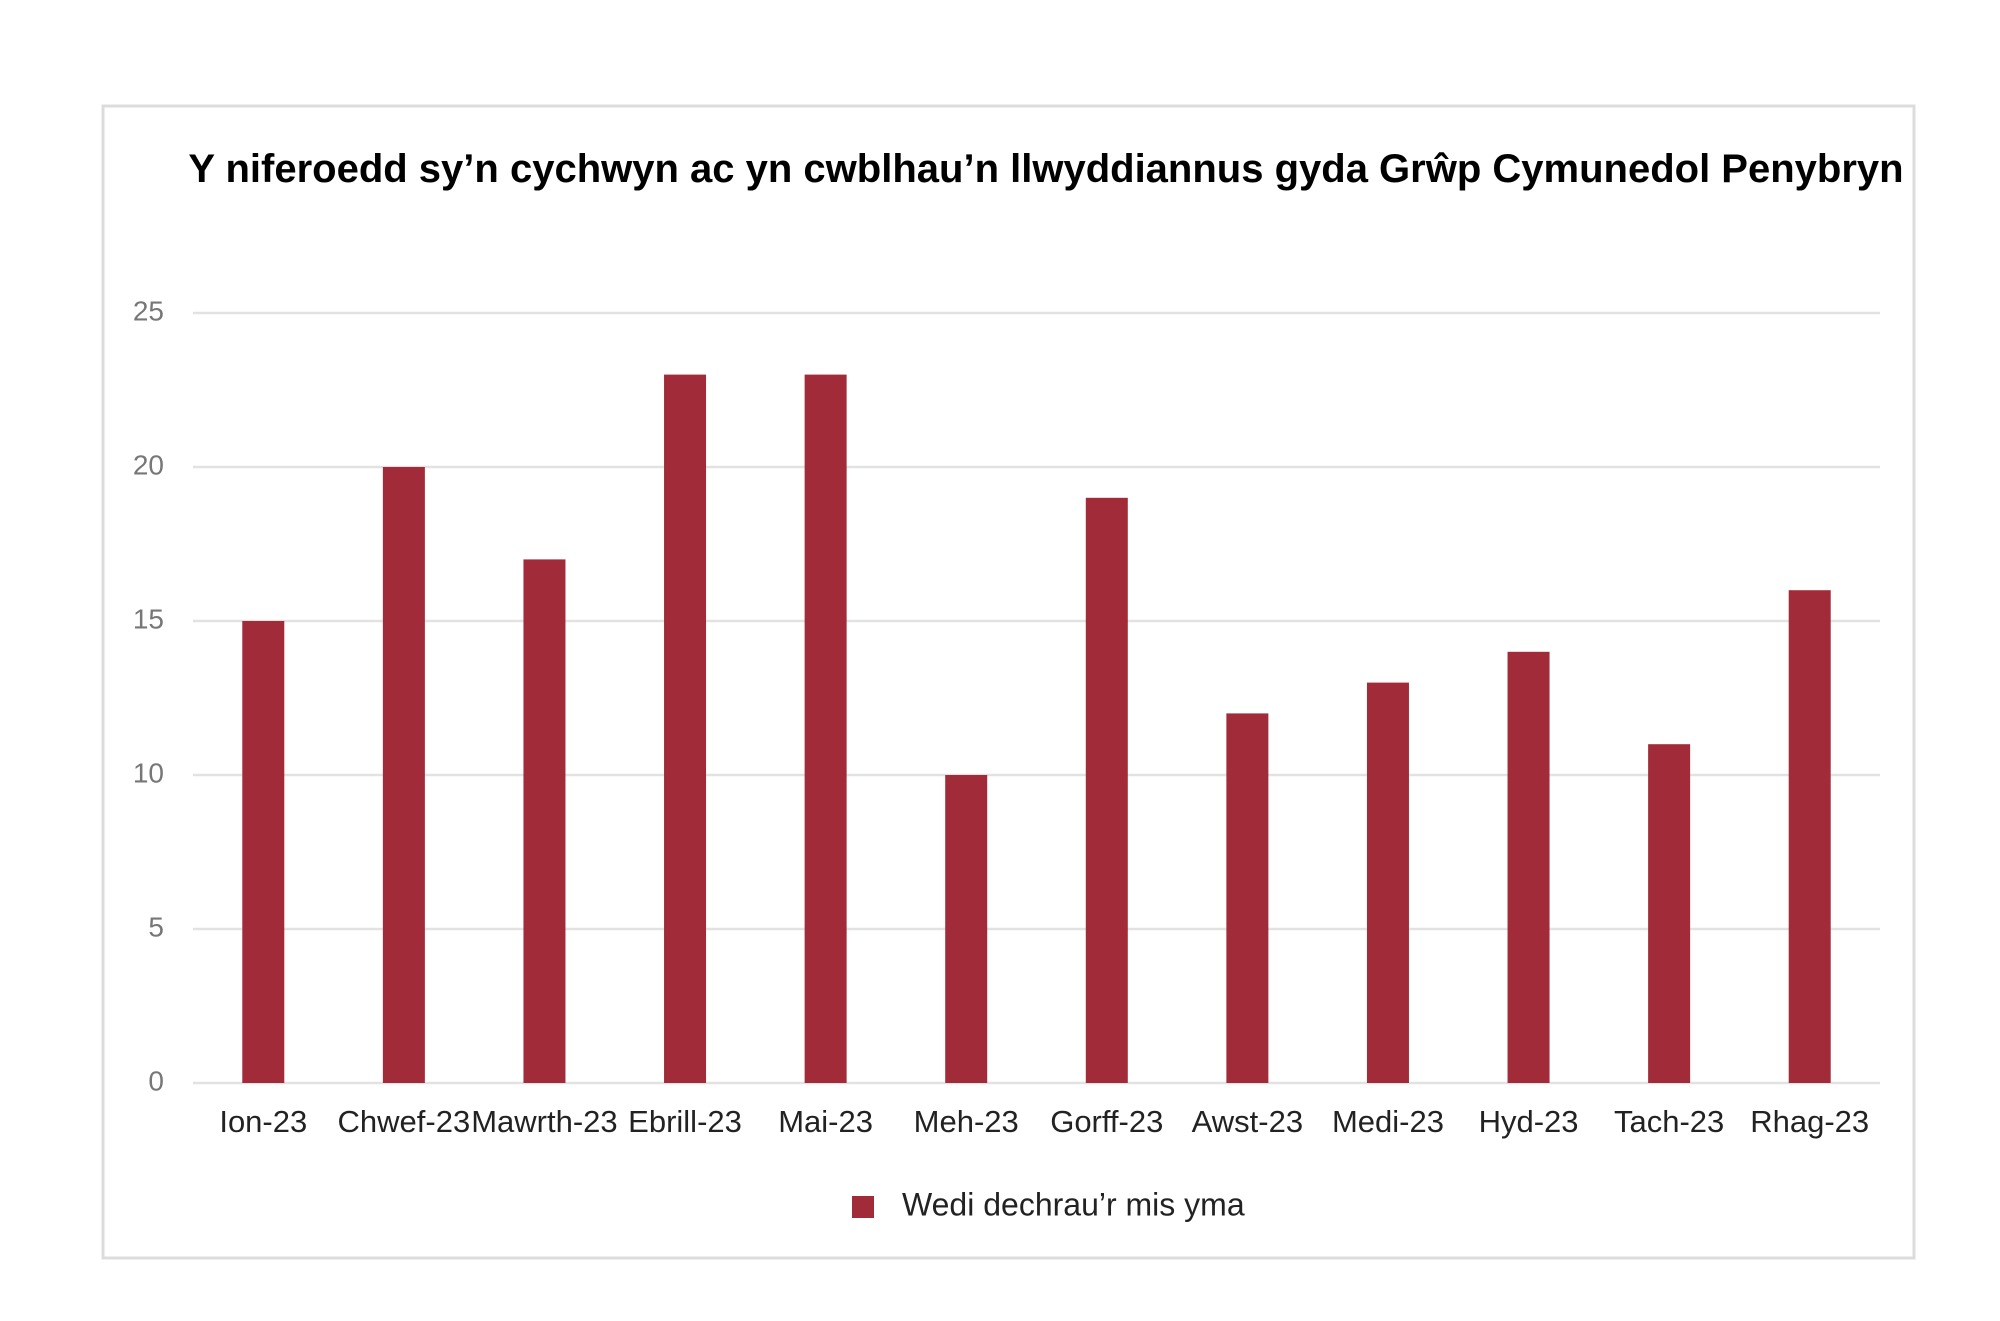  I want to click on x-tick-label: Gorff-23, so click(1106, 1121).